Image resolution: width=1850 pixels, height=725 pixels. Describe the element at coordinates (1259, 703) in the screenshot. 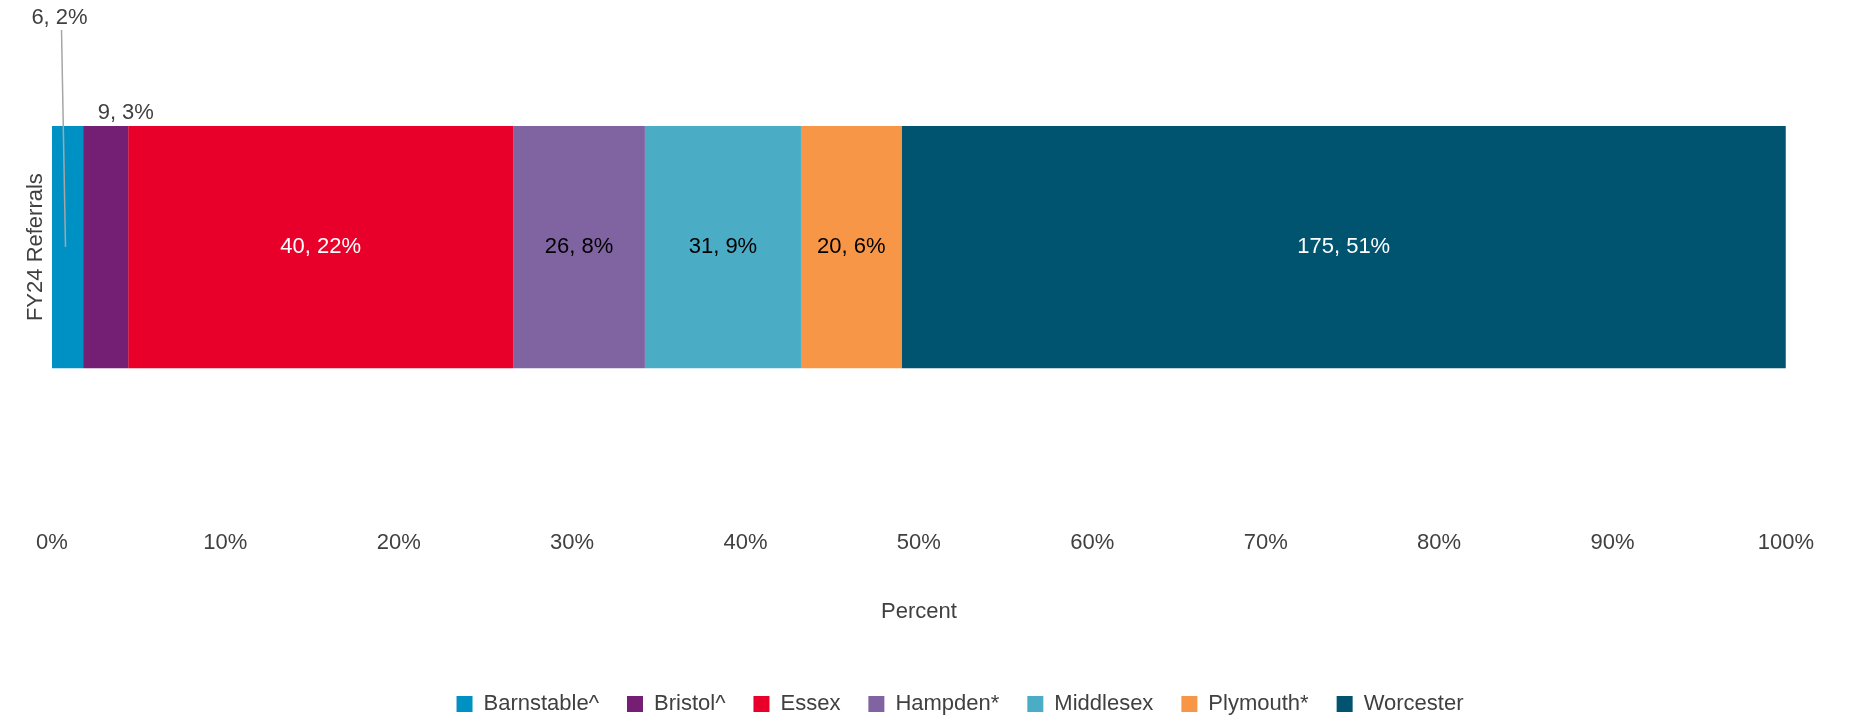

I see `legend-label: Plymouth*` at that location.